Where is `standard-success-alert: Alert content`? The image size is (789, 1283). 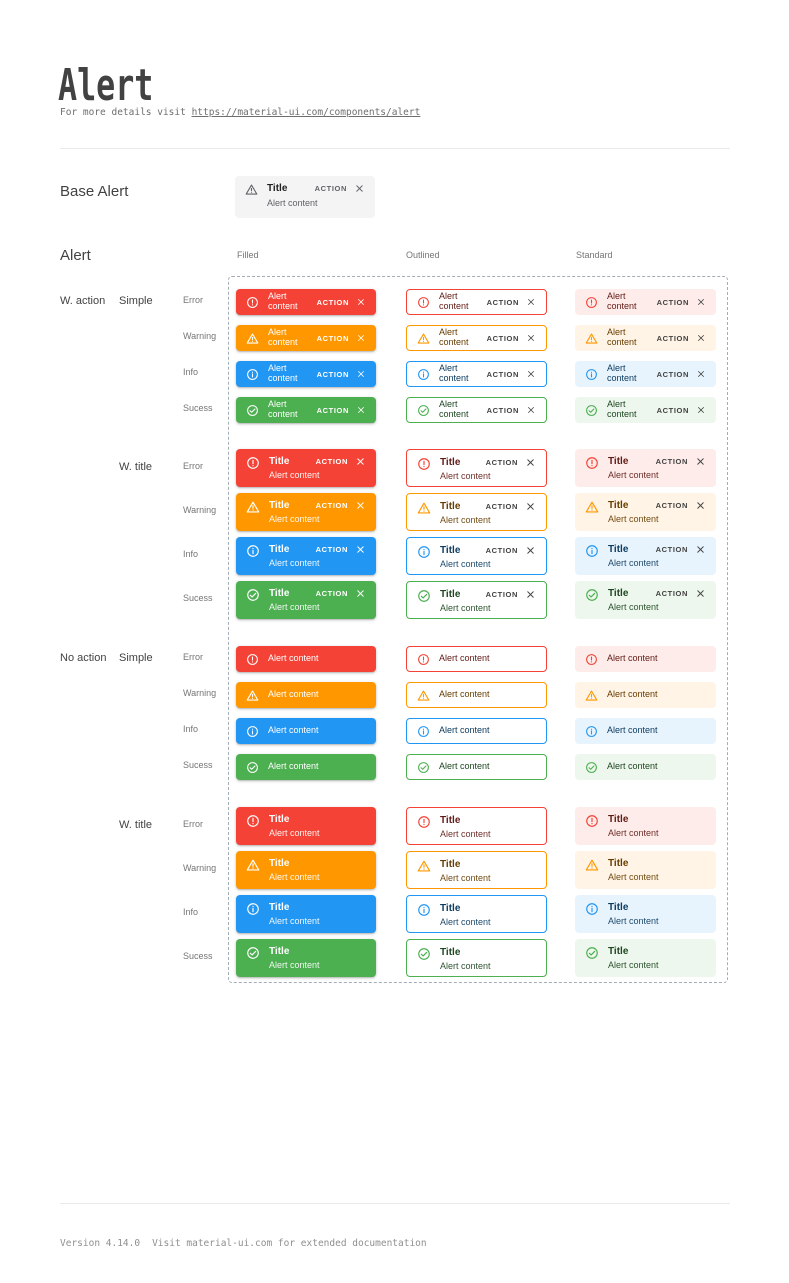
standard-success-alert: Alert content is located at coordinates (645, 767).